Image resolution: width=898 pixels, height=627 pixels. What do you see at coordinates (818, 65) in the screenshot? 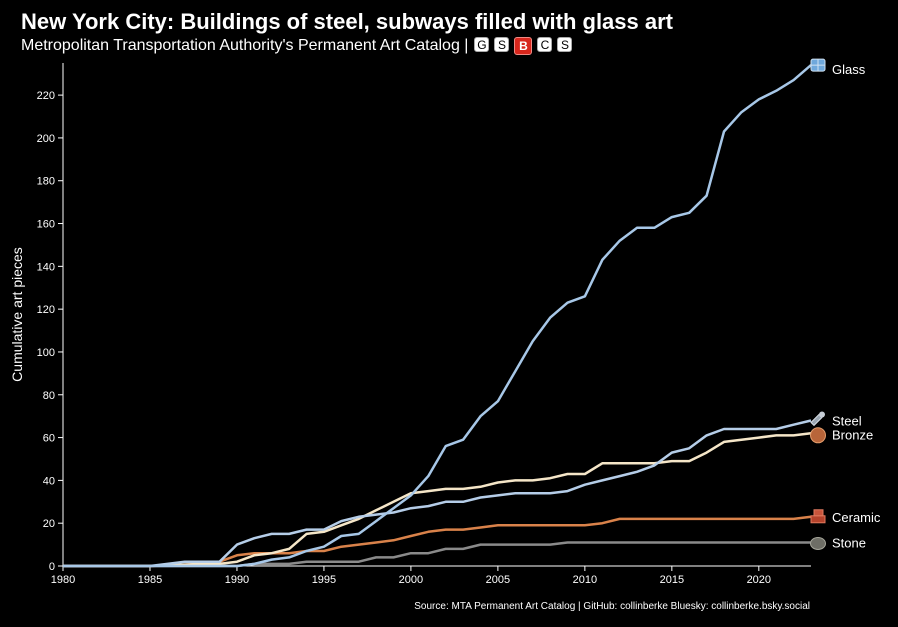
I see `glass-icon` at bounding box center [818, 65].